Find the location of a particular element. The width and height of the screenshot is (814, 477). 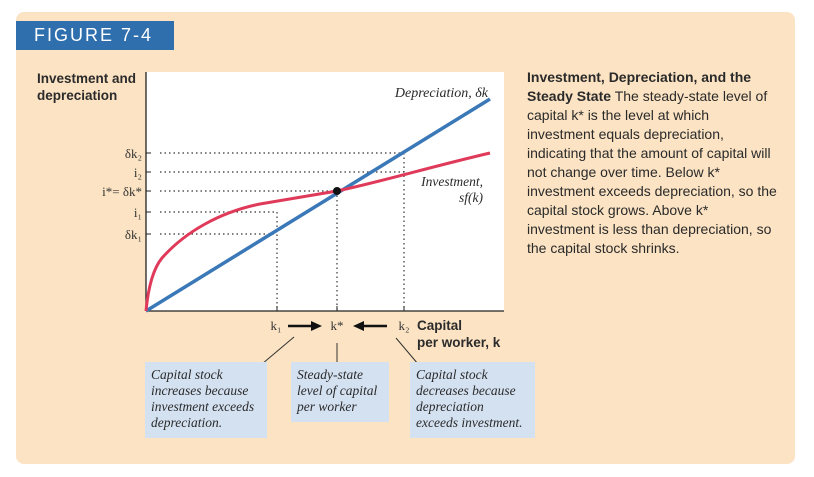

y-tick-i1: i₁ is located at coordinates (138, 212).